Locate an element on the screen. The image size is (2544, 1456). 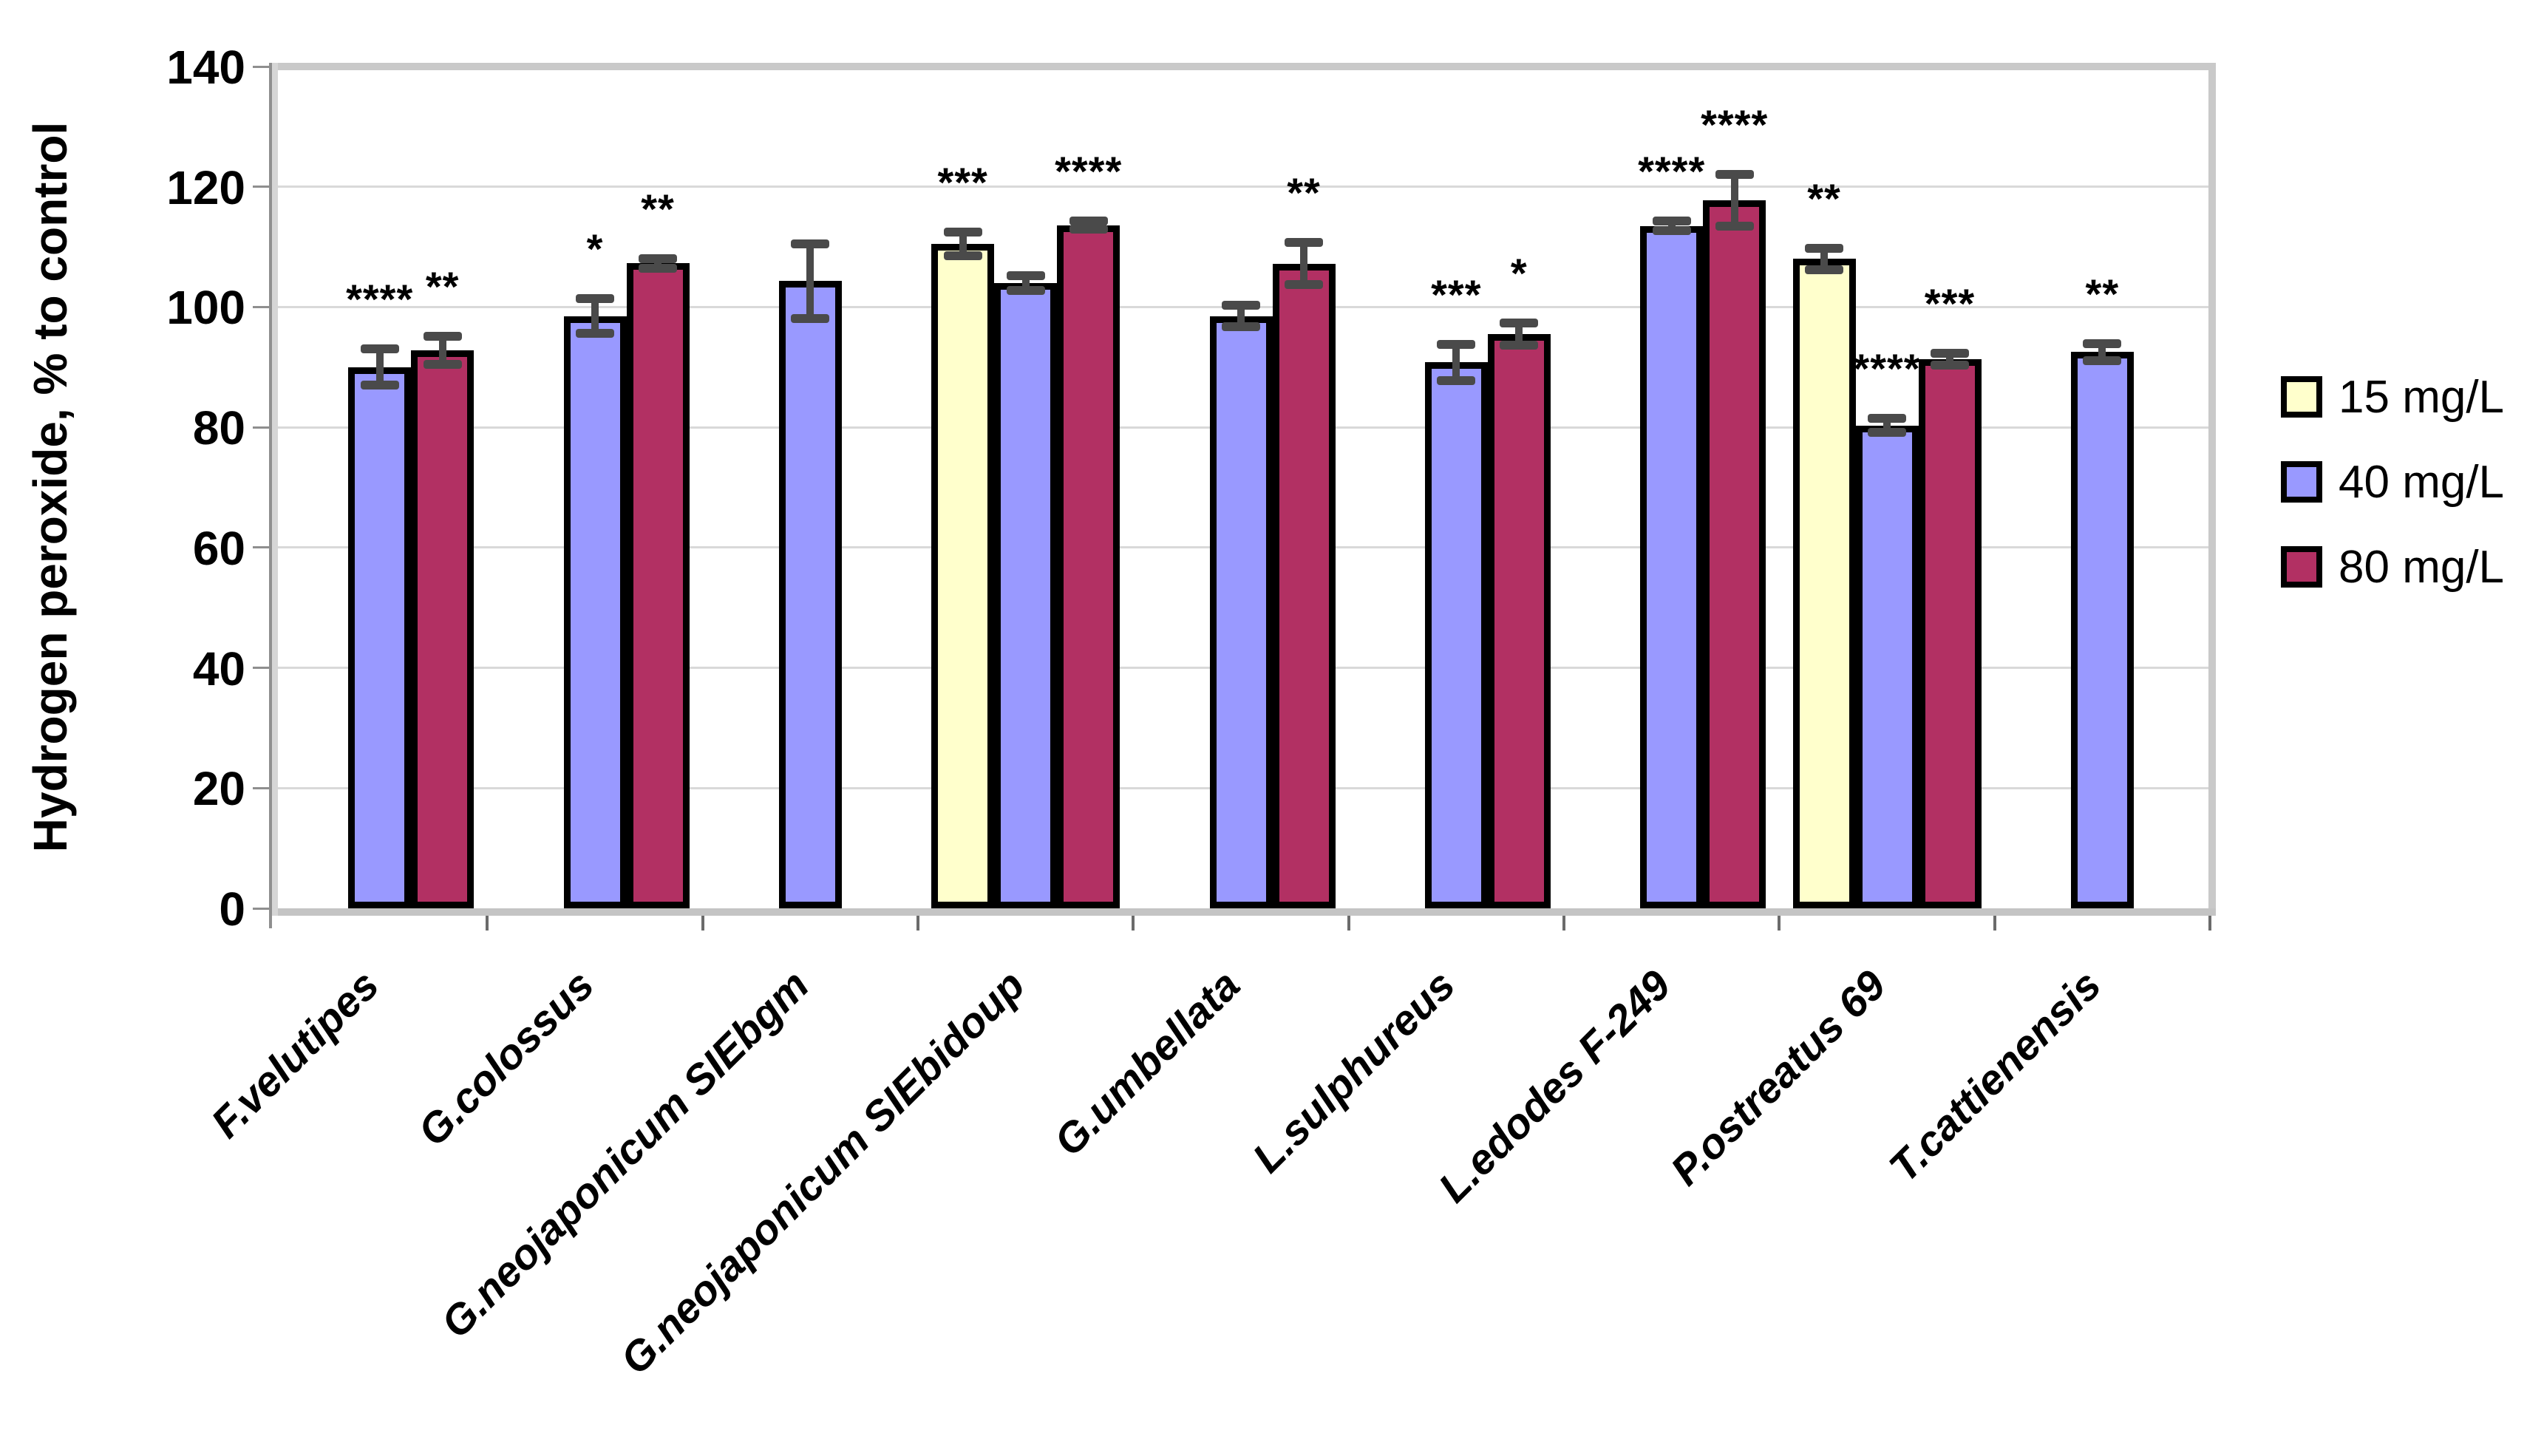
legend-label-80mgl: 80 mg/L is located at coordinates (2422, 567).